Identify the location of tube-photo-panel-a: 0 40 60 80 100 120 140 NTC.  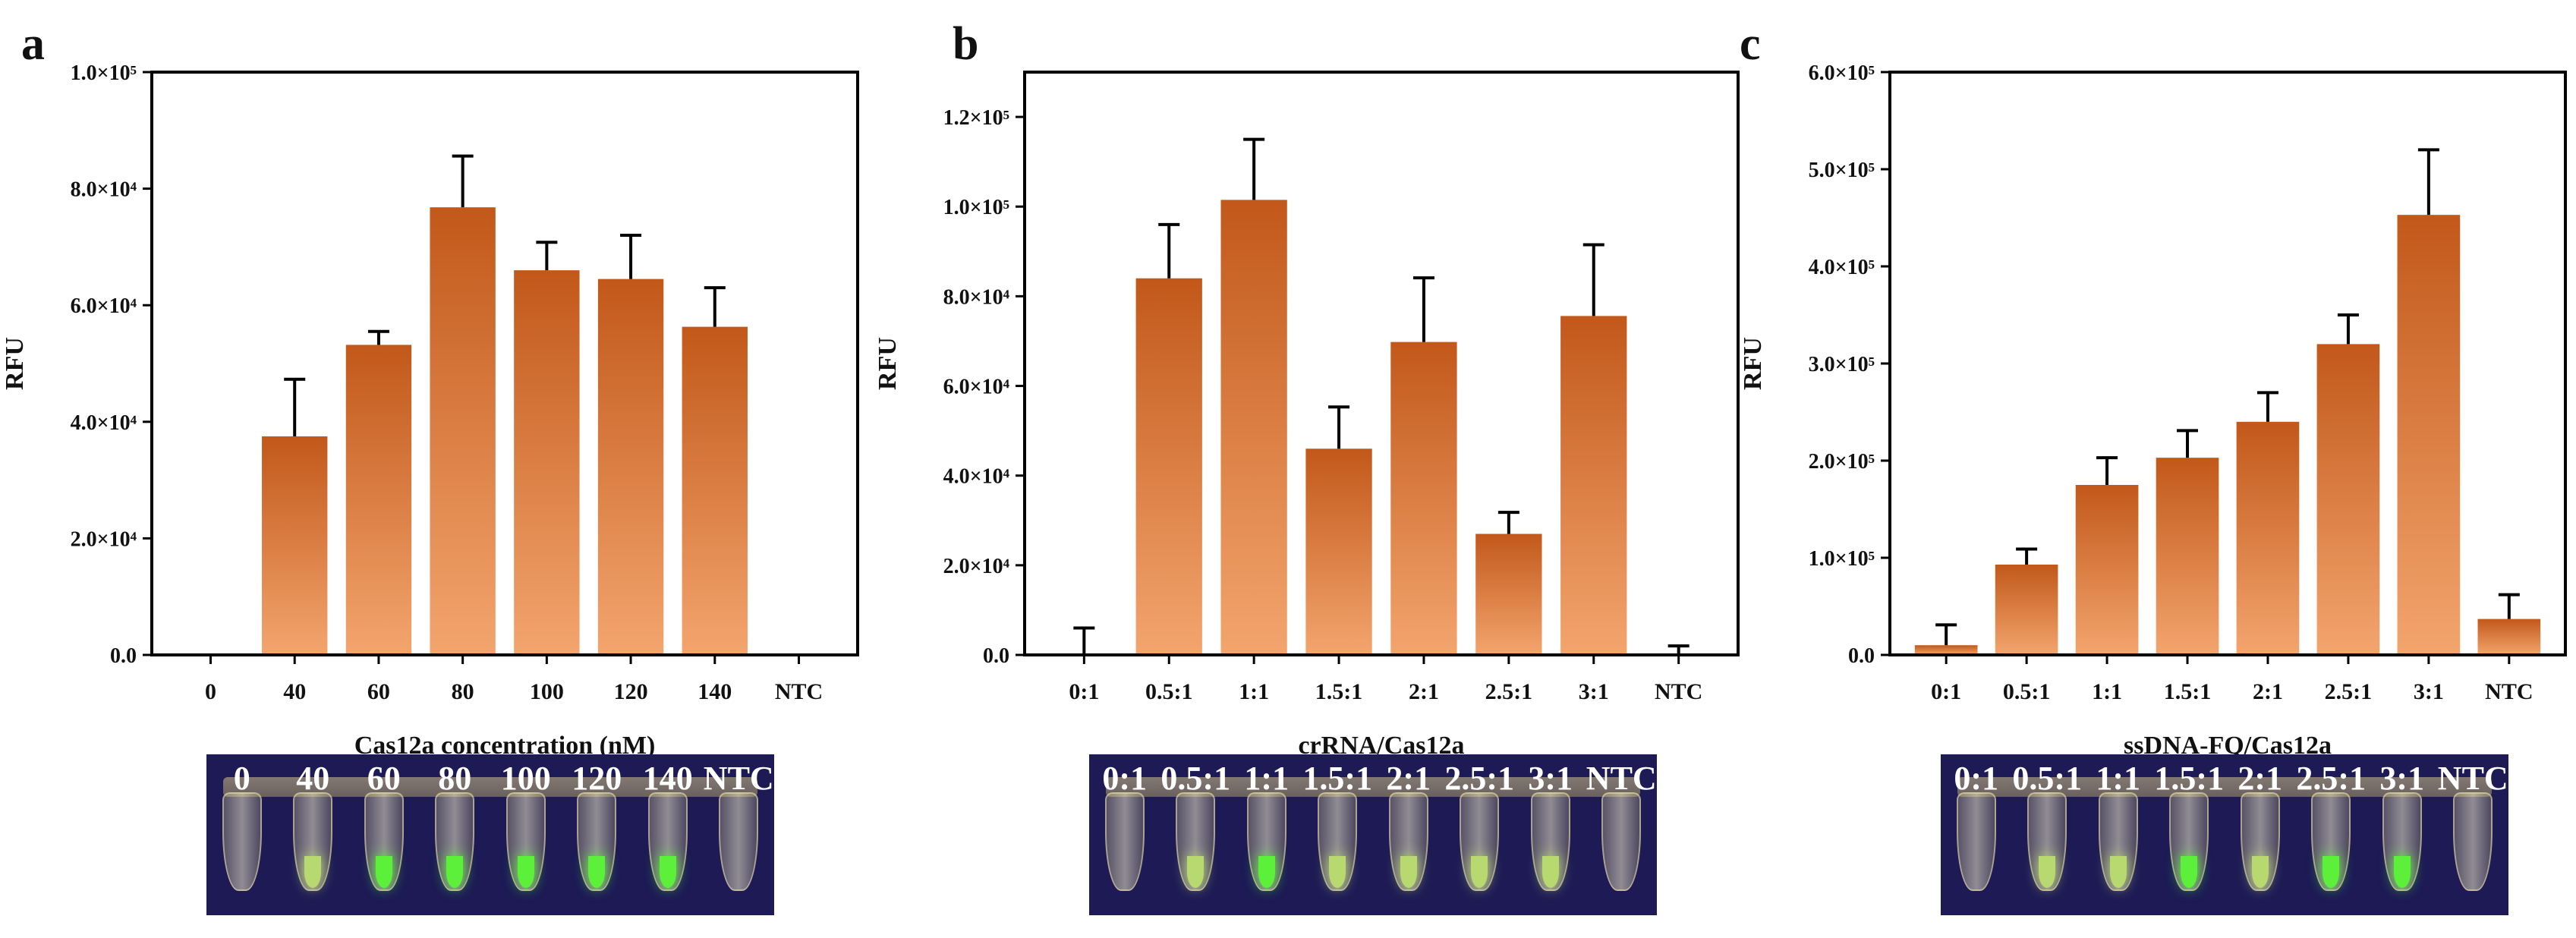
(490, 834).